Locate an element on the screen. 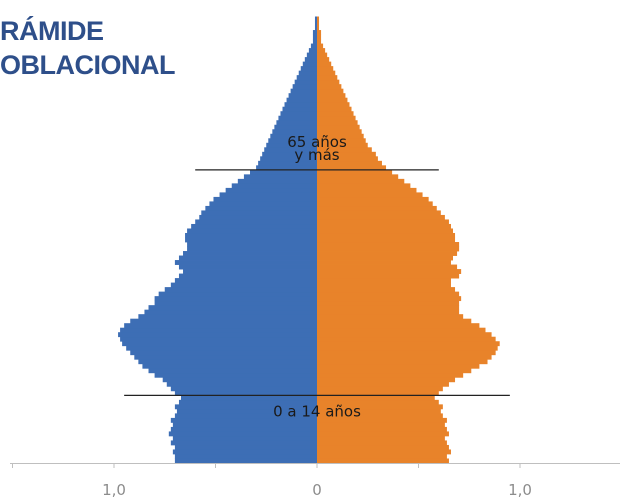 This screenshot has height=499, width=620. x-axis: 1,0 0 1,0 is located at coordinates (315, 481).